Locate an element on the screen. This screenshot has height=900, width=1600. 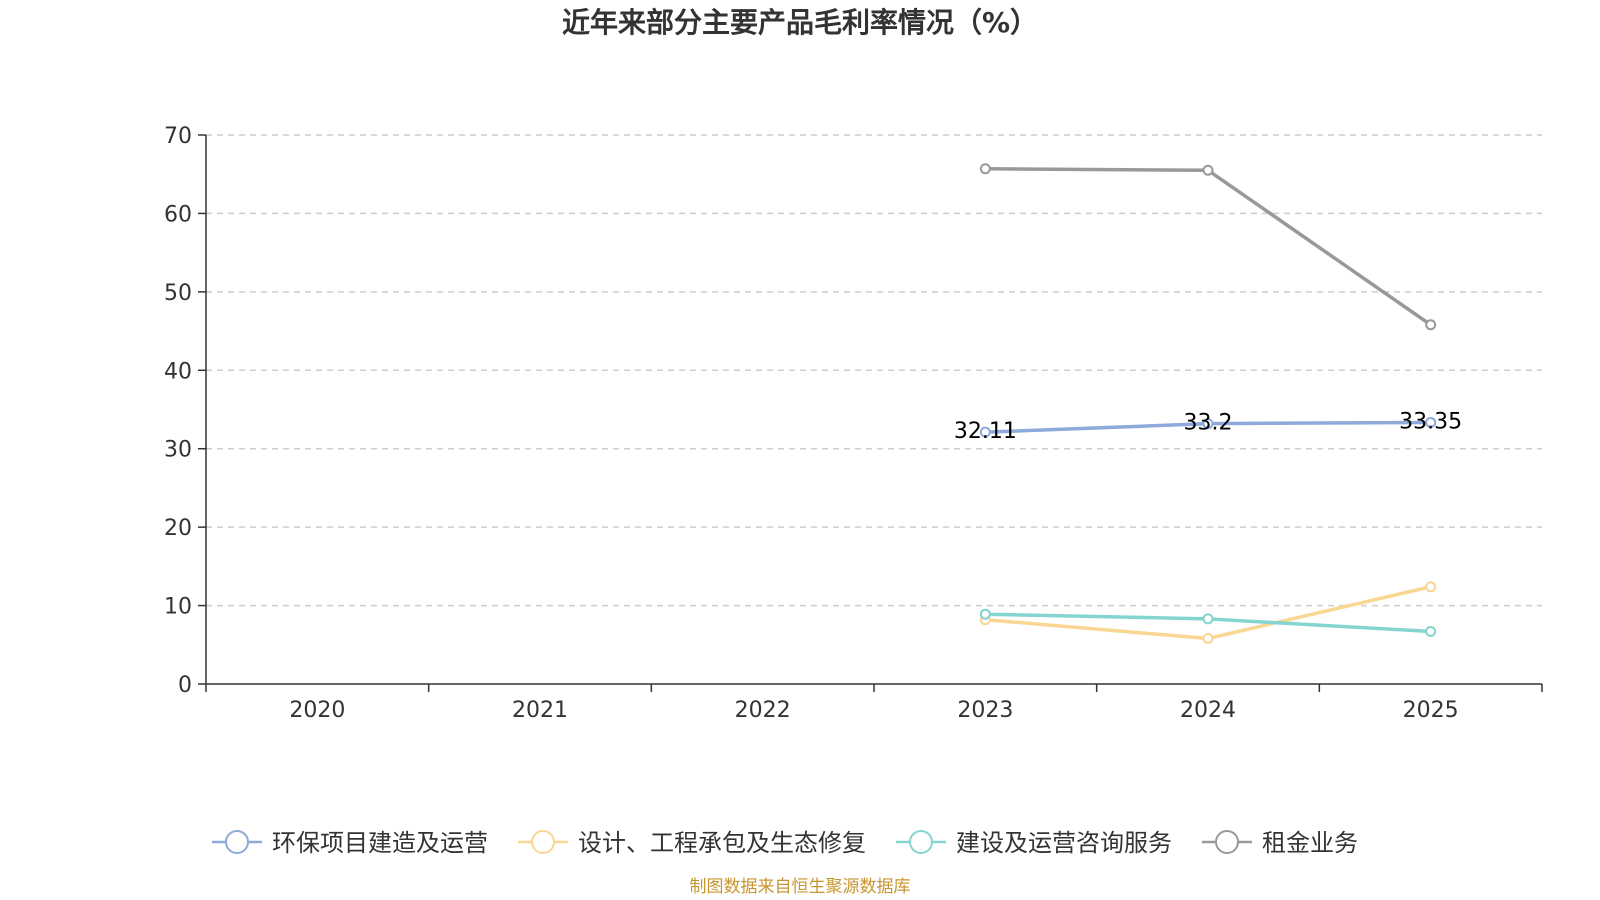
x-tick-label: 2022 is located at coordinates (763, 710).